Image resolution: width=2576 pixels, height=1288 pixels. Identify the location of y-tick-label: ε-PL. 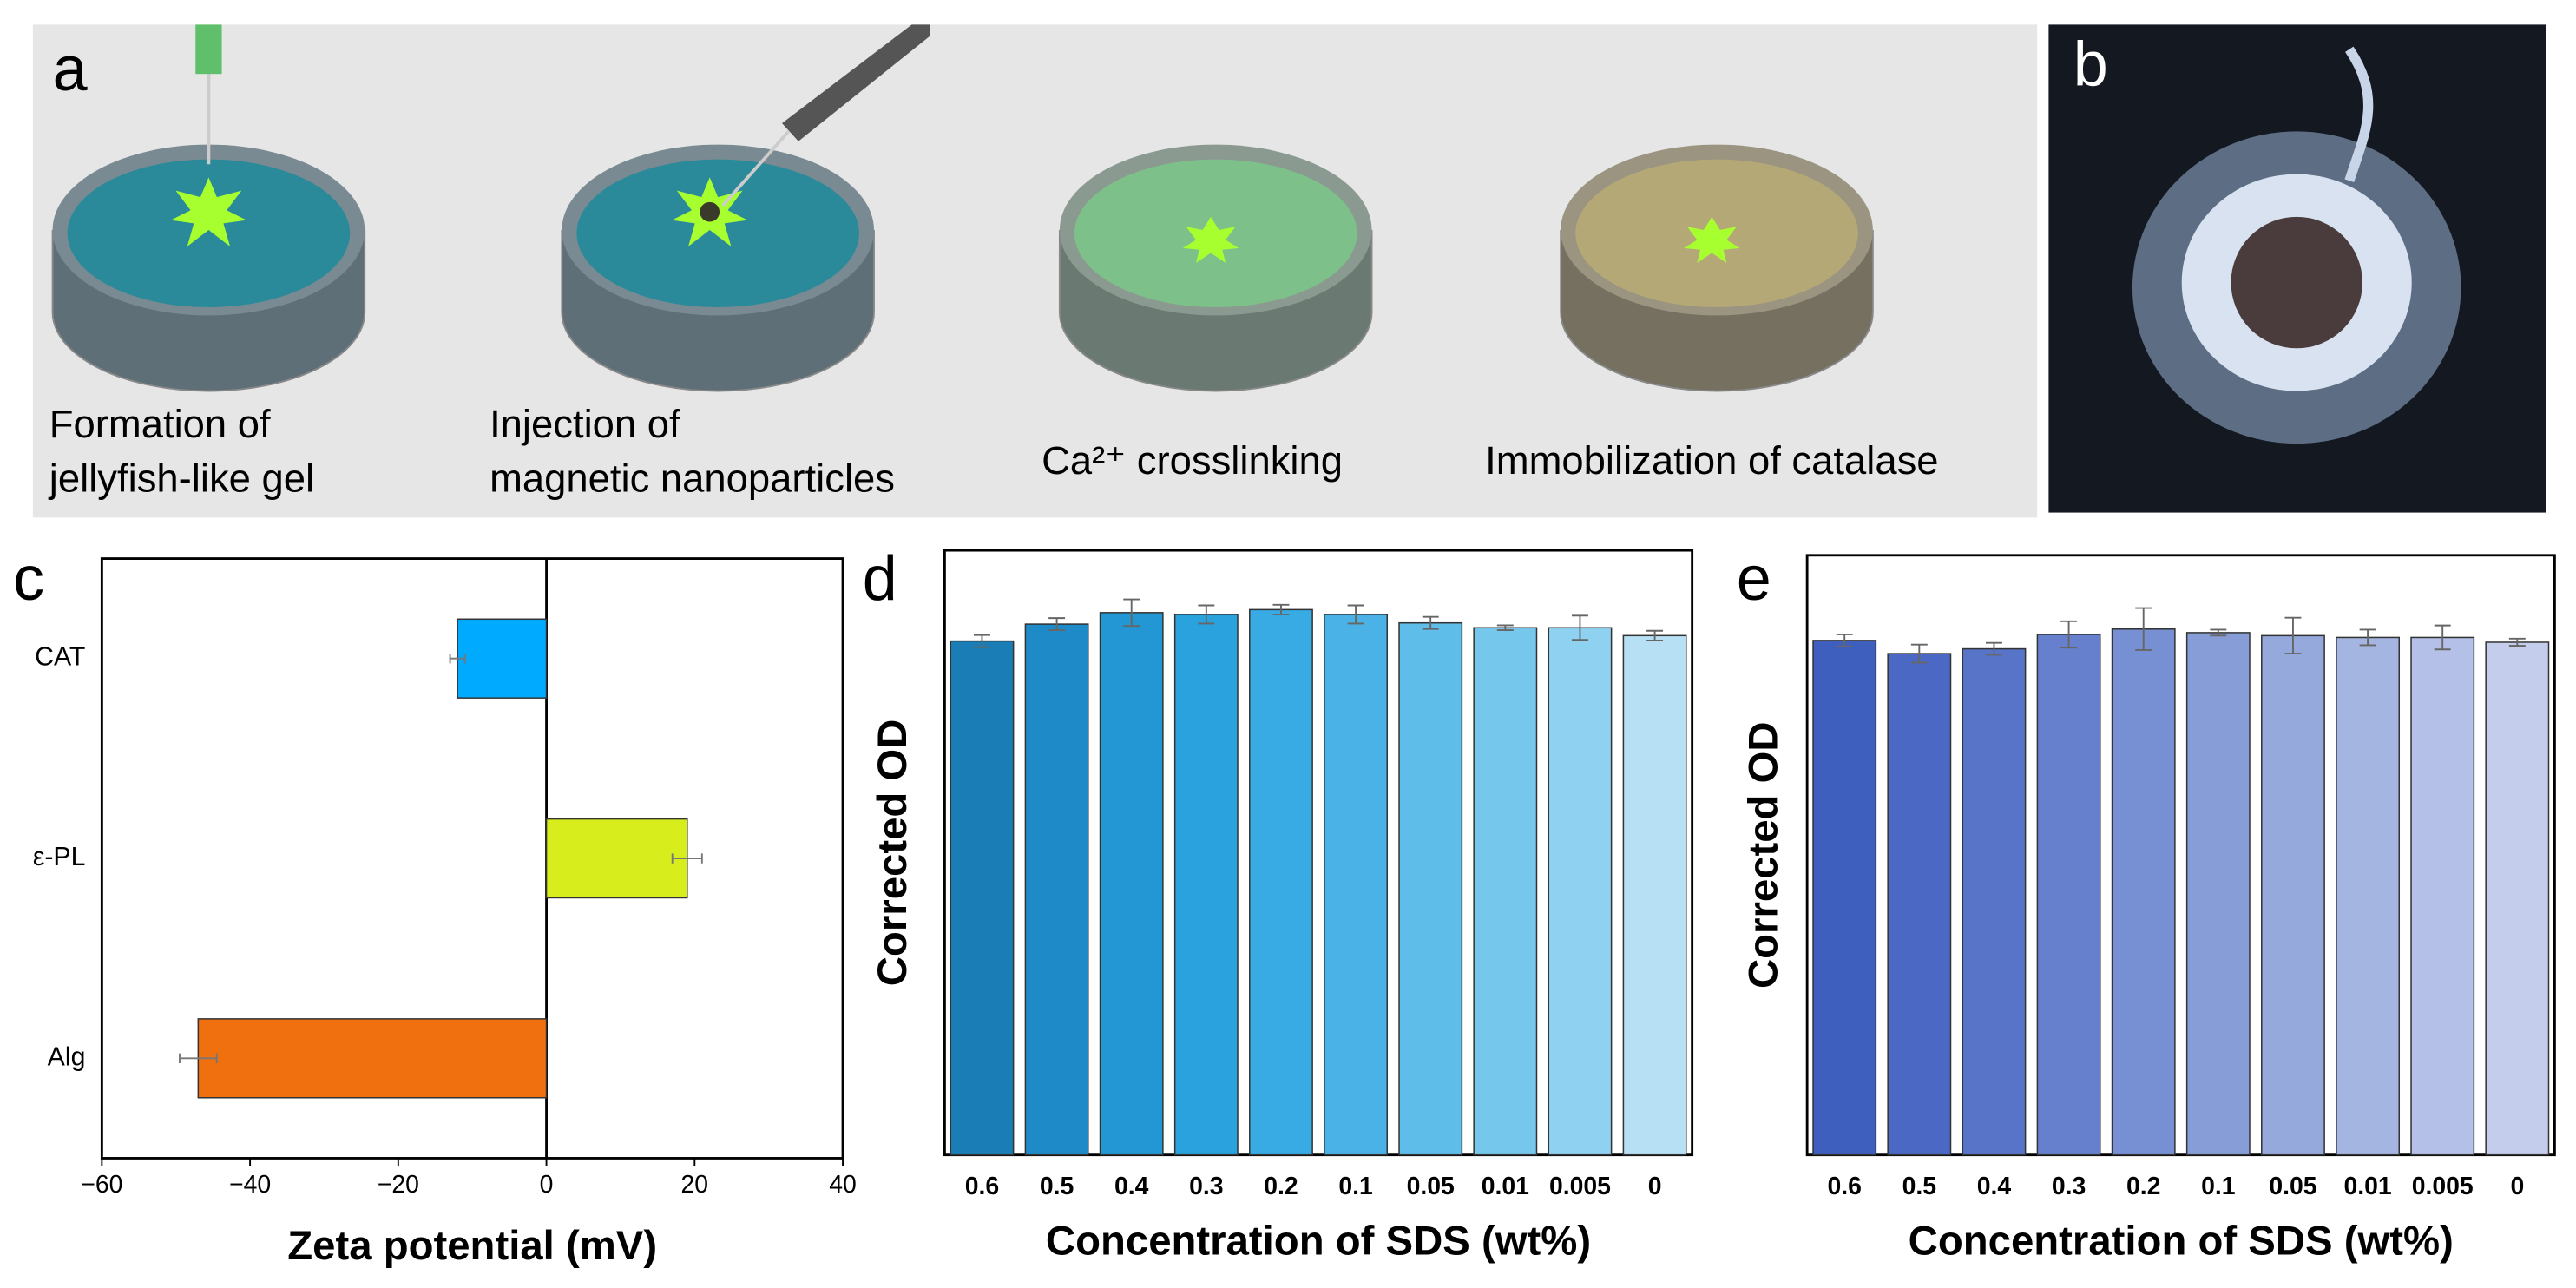
(59, 857).